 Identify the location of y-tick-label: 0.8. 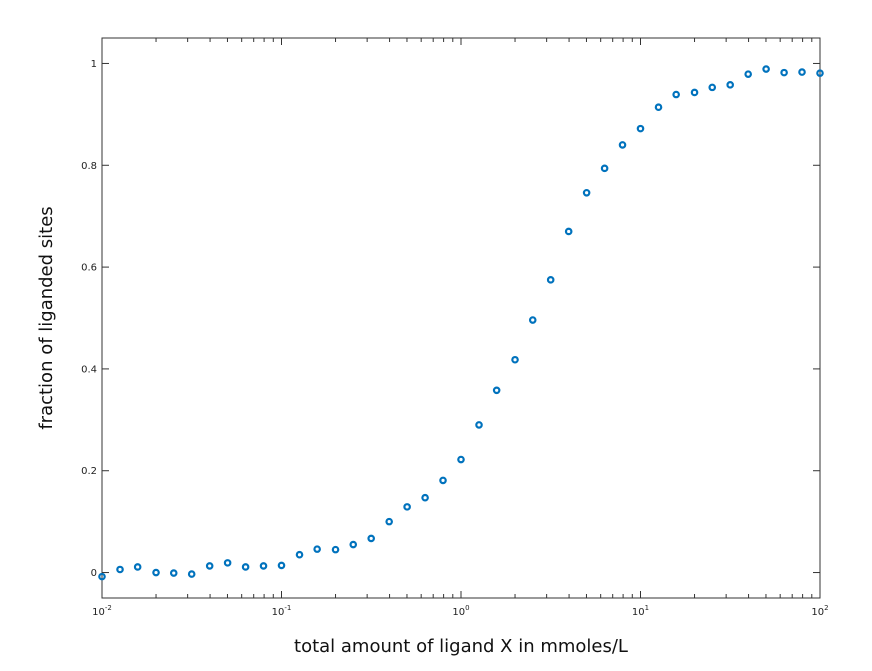
(89, 166).